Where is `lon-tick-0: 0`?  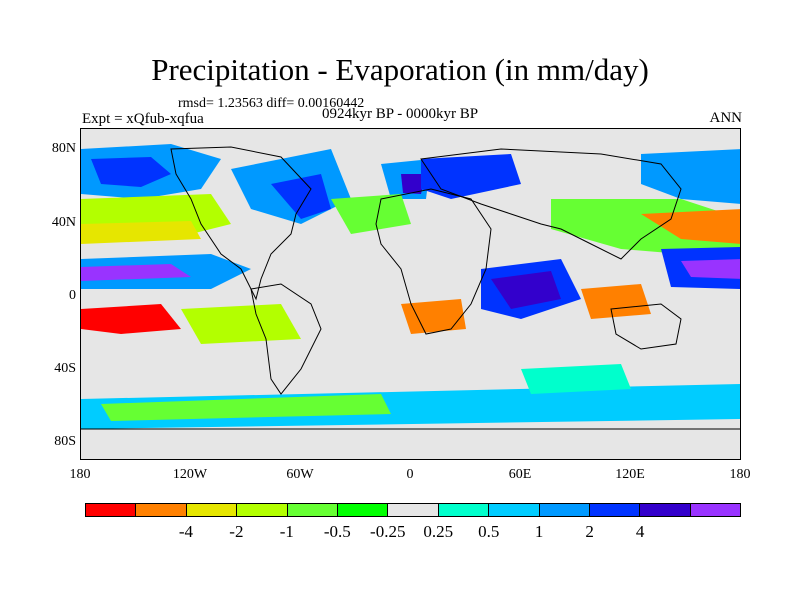 lon-tick-0: 0 is located at coordinates (410, 474).